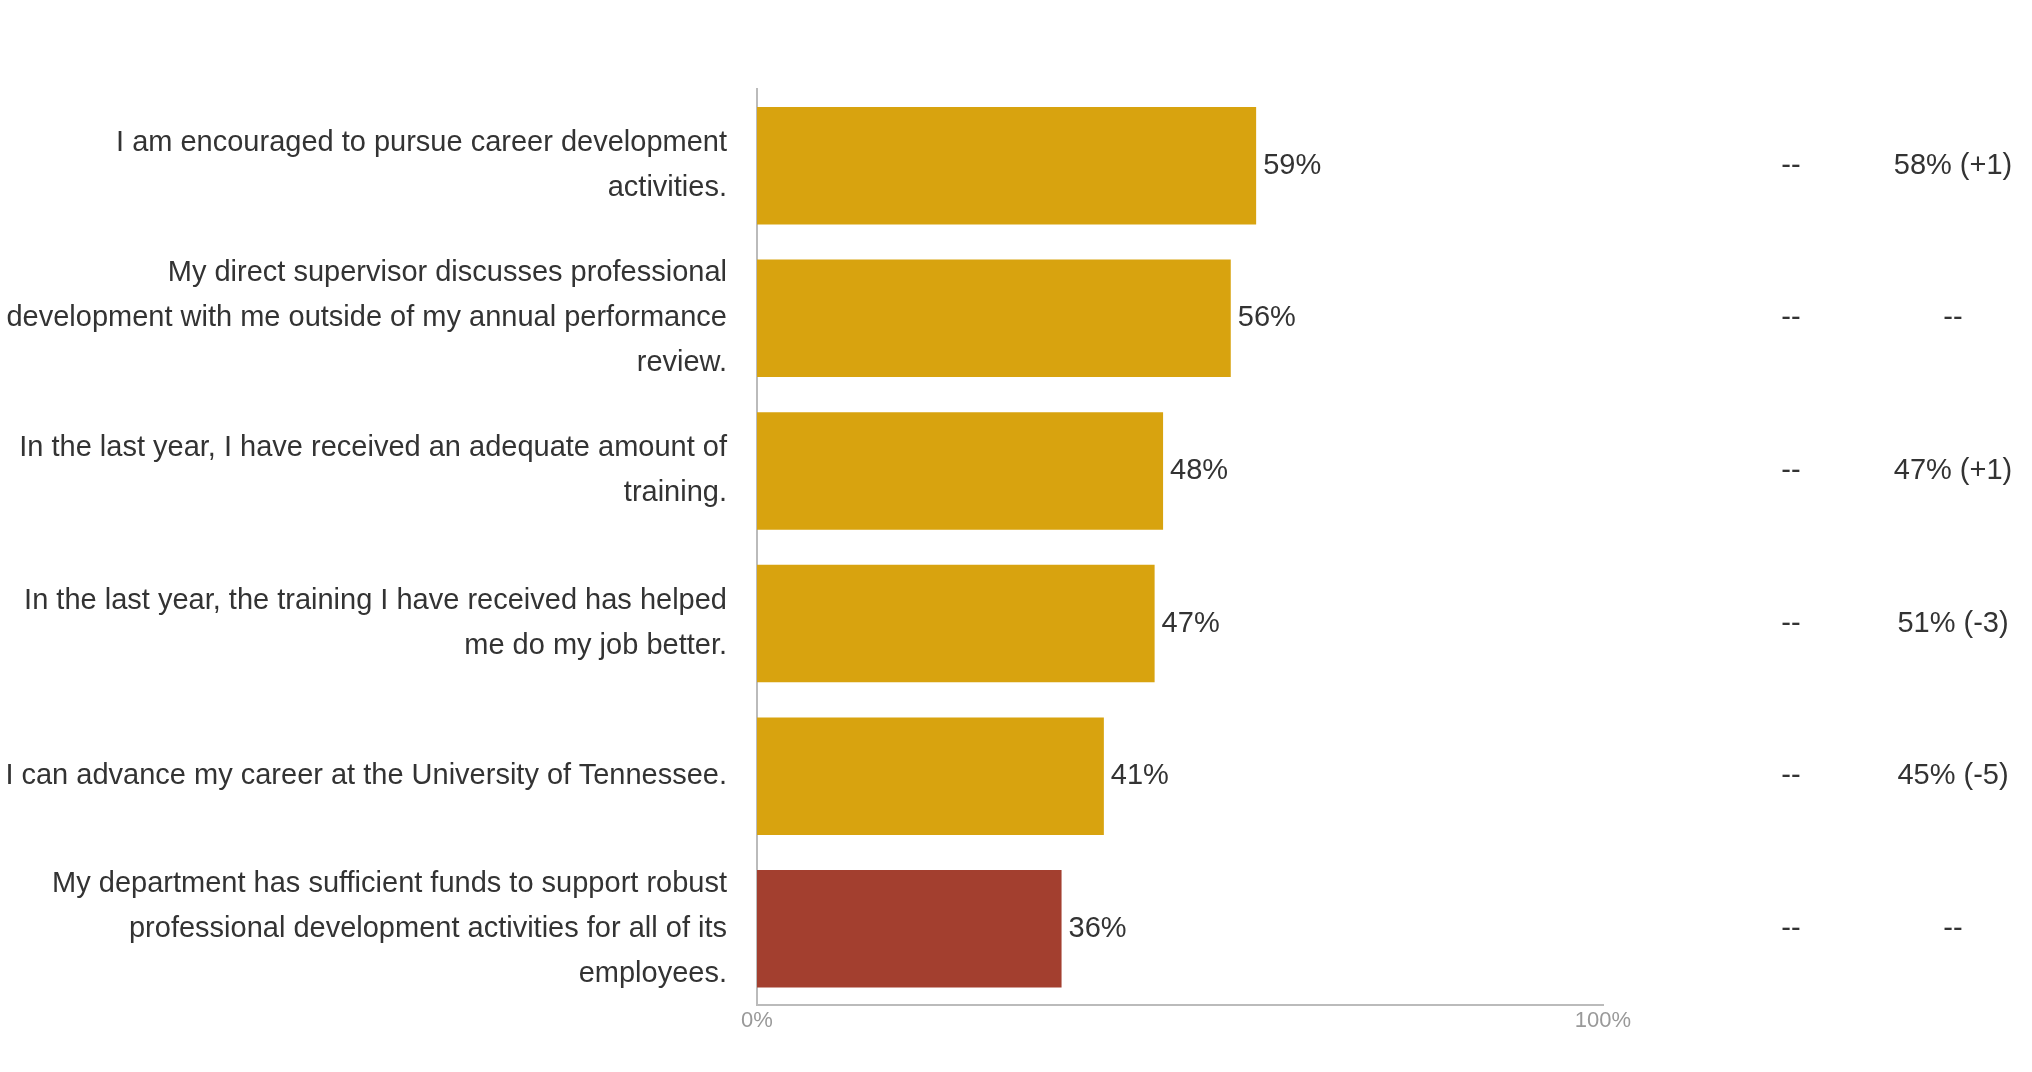  What do you see at coordinates (366, 316) in the screenshot?
I see `y-tick-label: My direct supervisor discusses professional development with me outside of my annual performance review.` at bounding box center [366, 316].